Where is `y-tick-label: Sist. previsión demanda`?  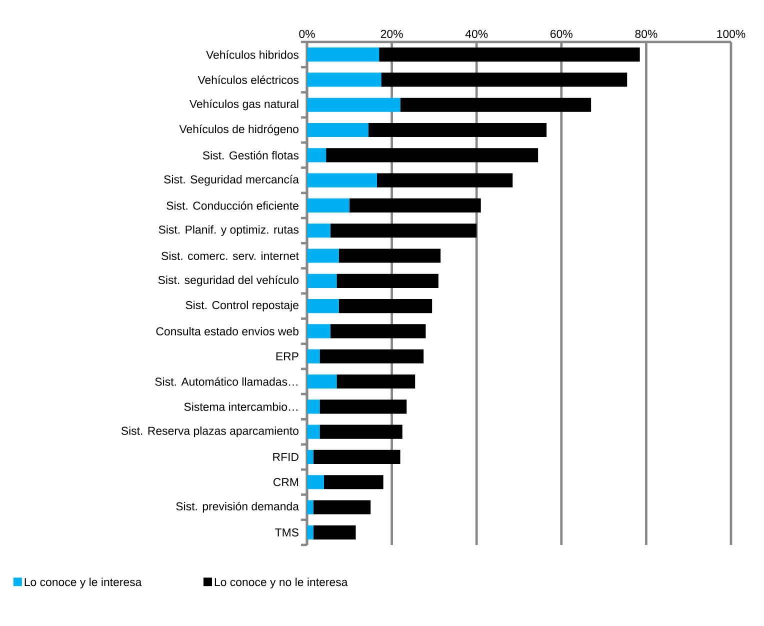 y-tick-label: Sist. previsión demanda is located at coordinates (237, 507).